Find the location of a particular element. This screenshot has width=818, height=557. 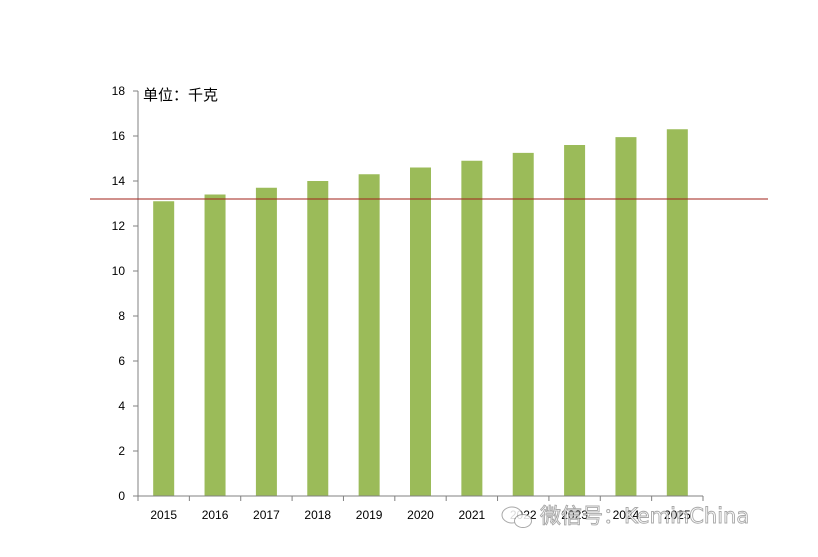

y-tick-label: 18 is located at coordinates (119, 91).